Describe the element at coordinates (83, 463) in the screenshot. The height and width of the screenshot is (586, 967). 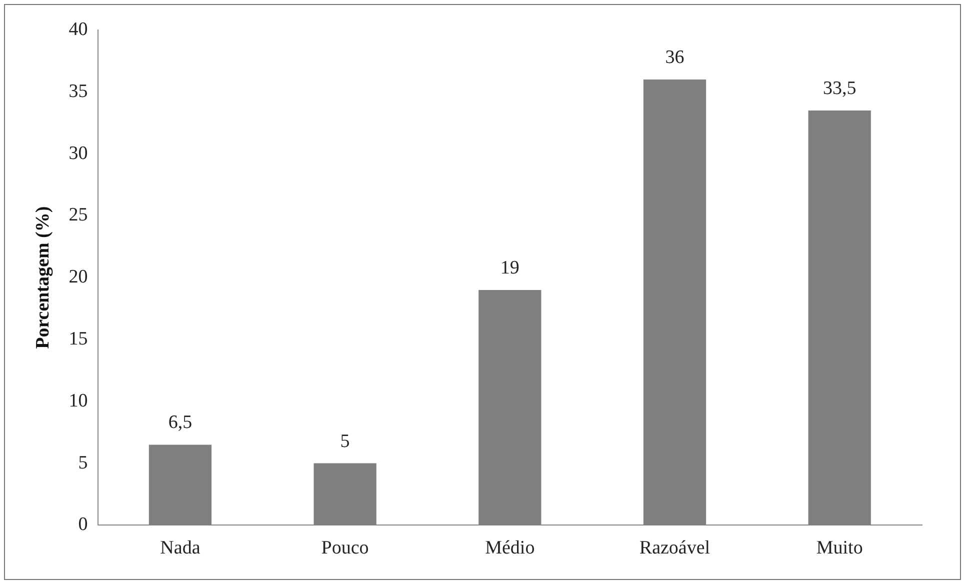
I see `y-tick-label: 5` at that location.